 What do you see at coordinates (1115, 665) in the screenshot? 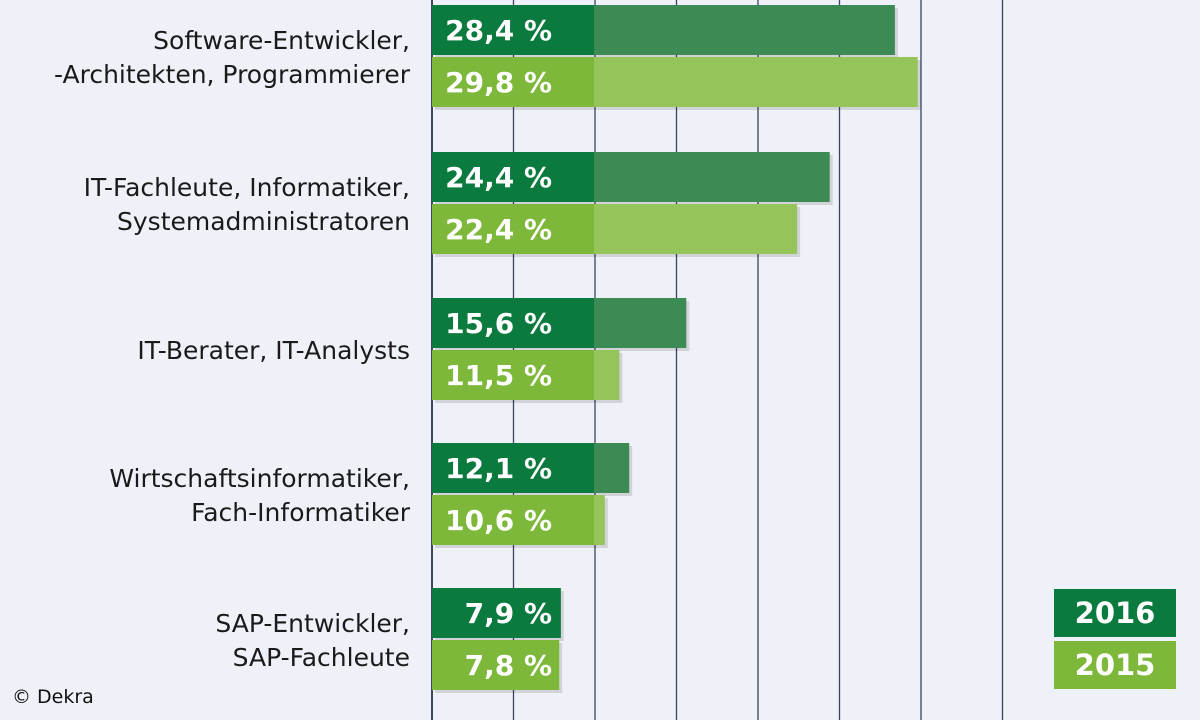
I see `legend-2015: 2015` at bounding box center [1115, 665].